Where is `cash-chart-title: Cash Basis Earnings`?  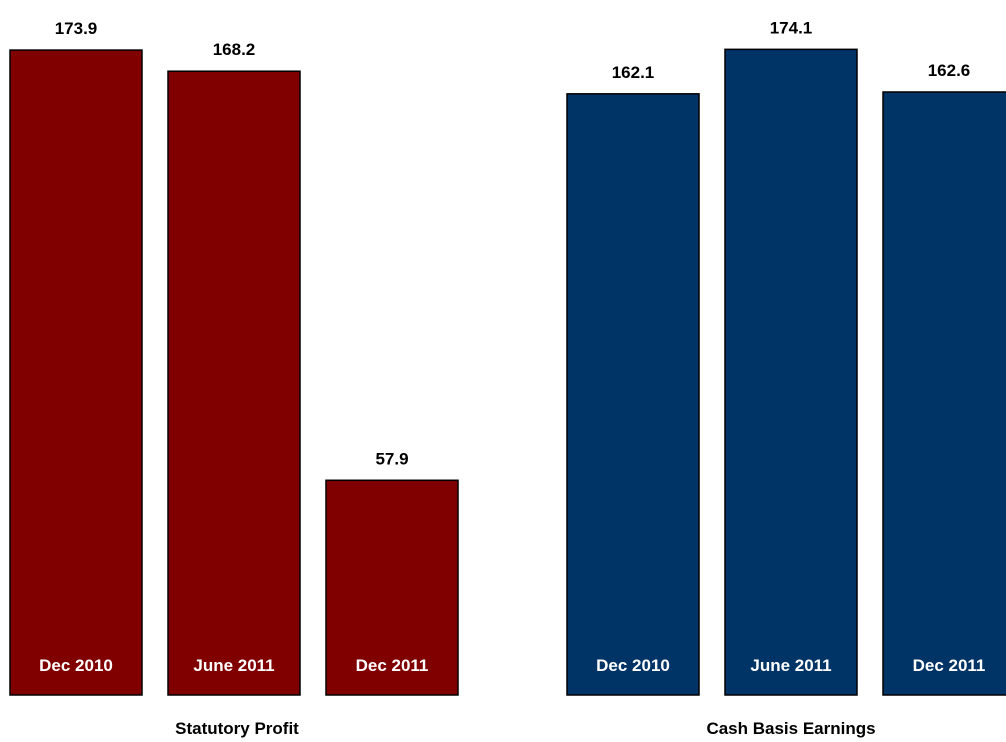 cash-chart-title: Cash Basis Earnings is located at coordinates (790, 728).